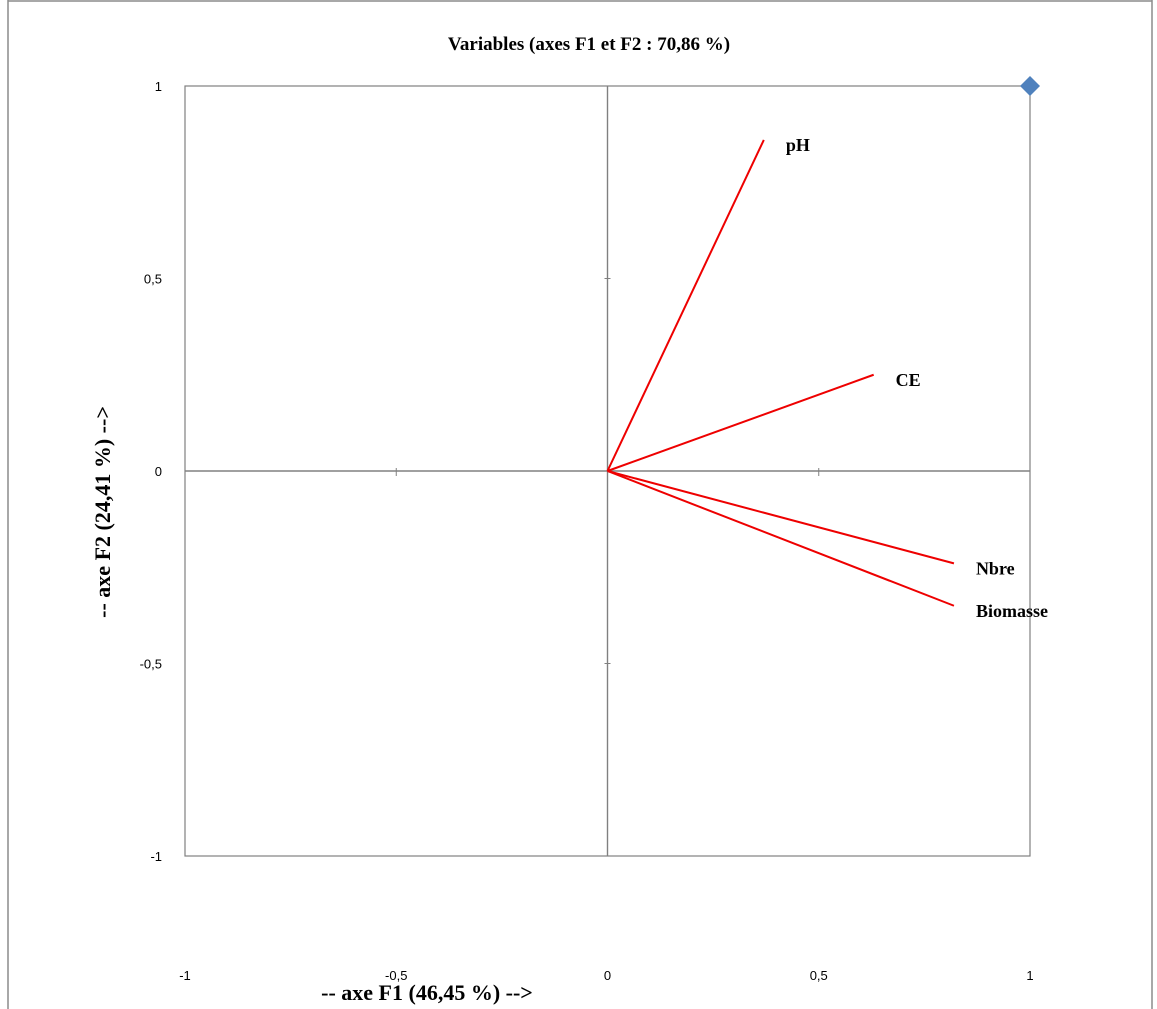 The height and width of the screenshot is (1009, 1157). What do you see at coordinates (798, 145) in the screenshot?
I see `vector-label-ph: pH` at bounding box center [798, 145].